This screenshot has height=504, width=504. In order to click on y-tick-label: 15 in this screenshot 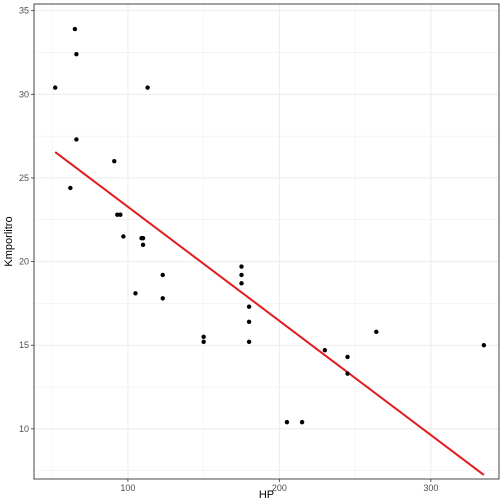, I will do `click(24, 345)`.